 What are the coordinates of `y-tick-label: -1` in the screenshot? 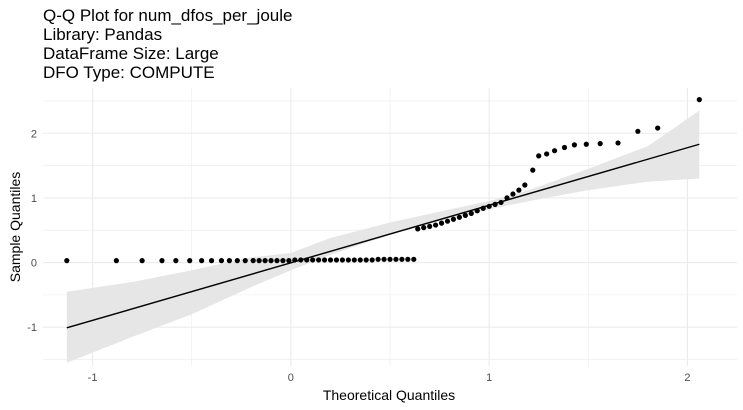 It's located at (32, 328).